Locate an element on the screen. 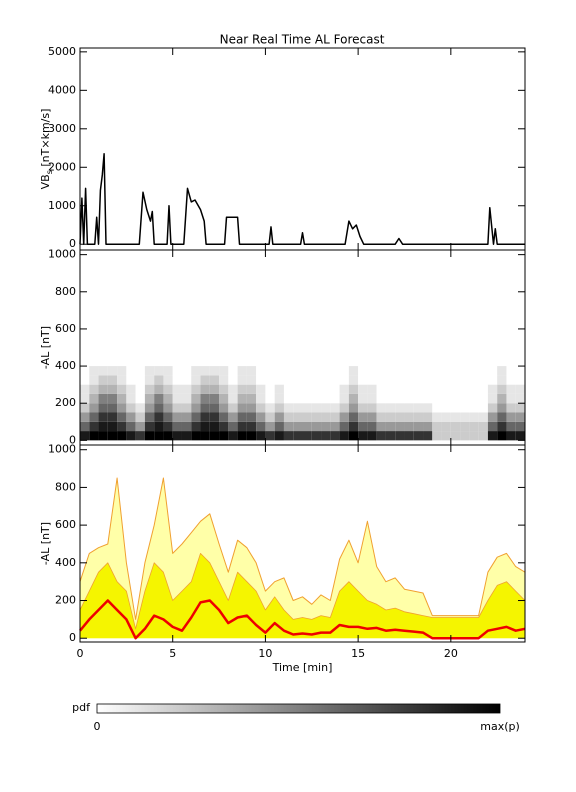 The height and width of the screenshot is (792, 576). panel is located at coordinates (302, 403).